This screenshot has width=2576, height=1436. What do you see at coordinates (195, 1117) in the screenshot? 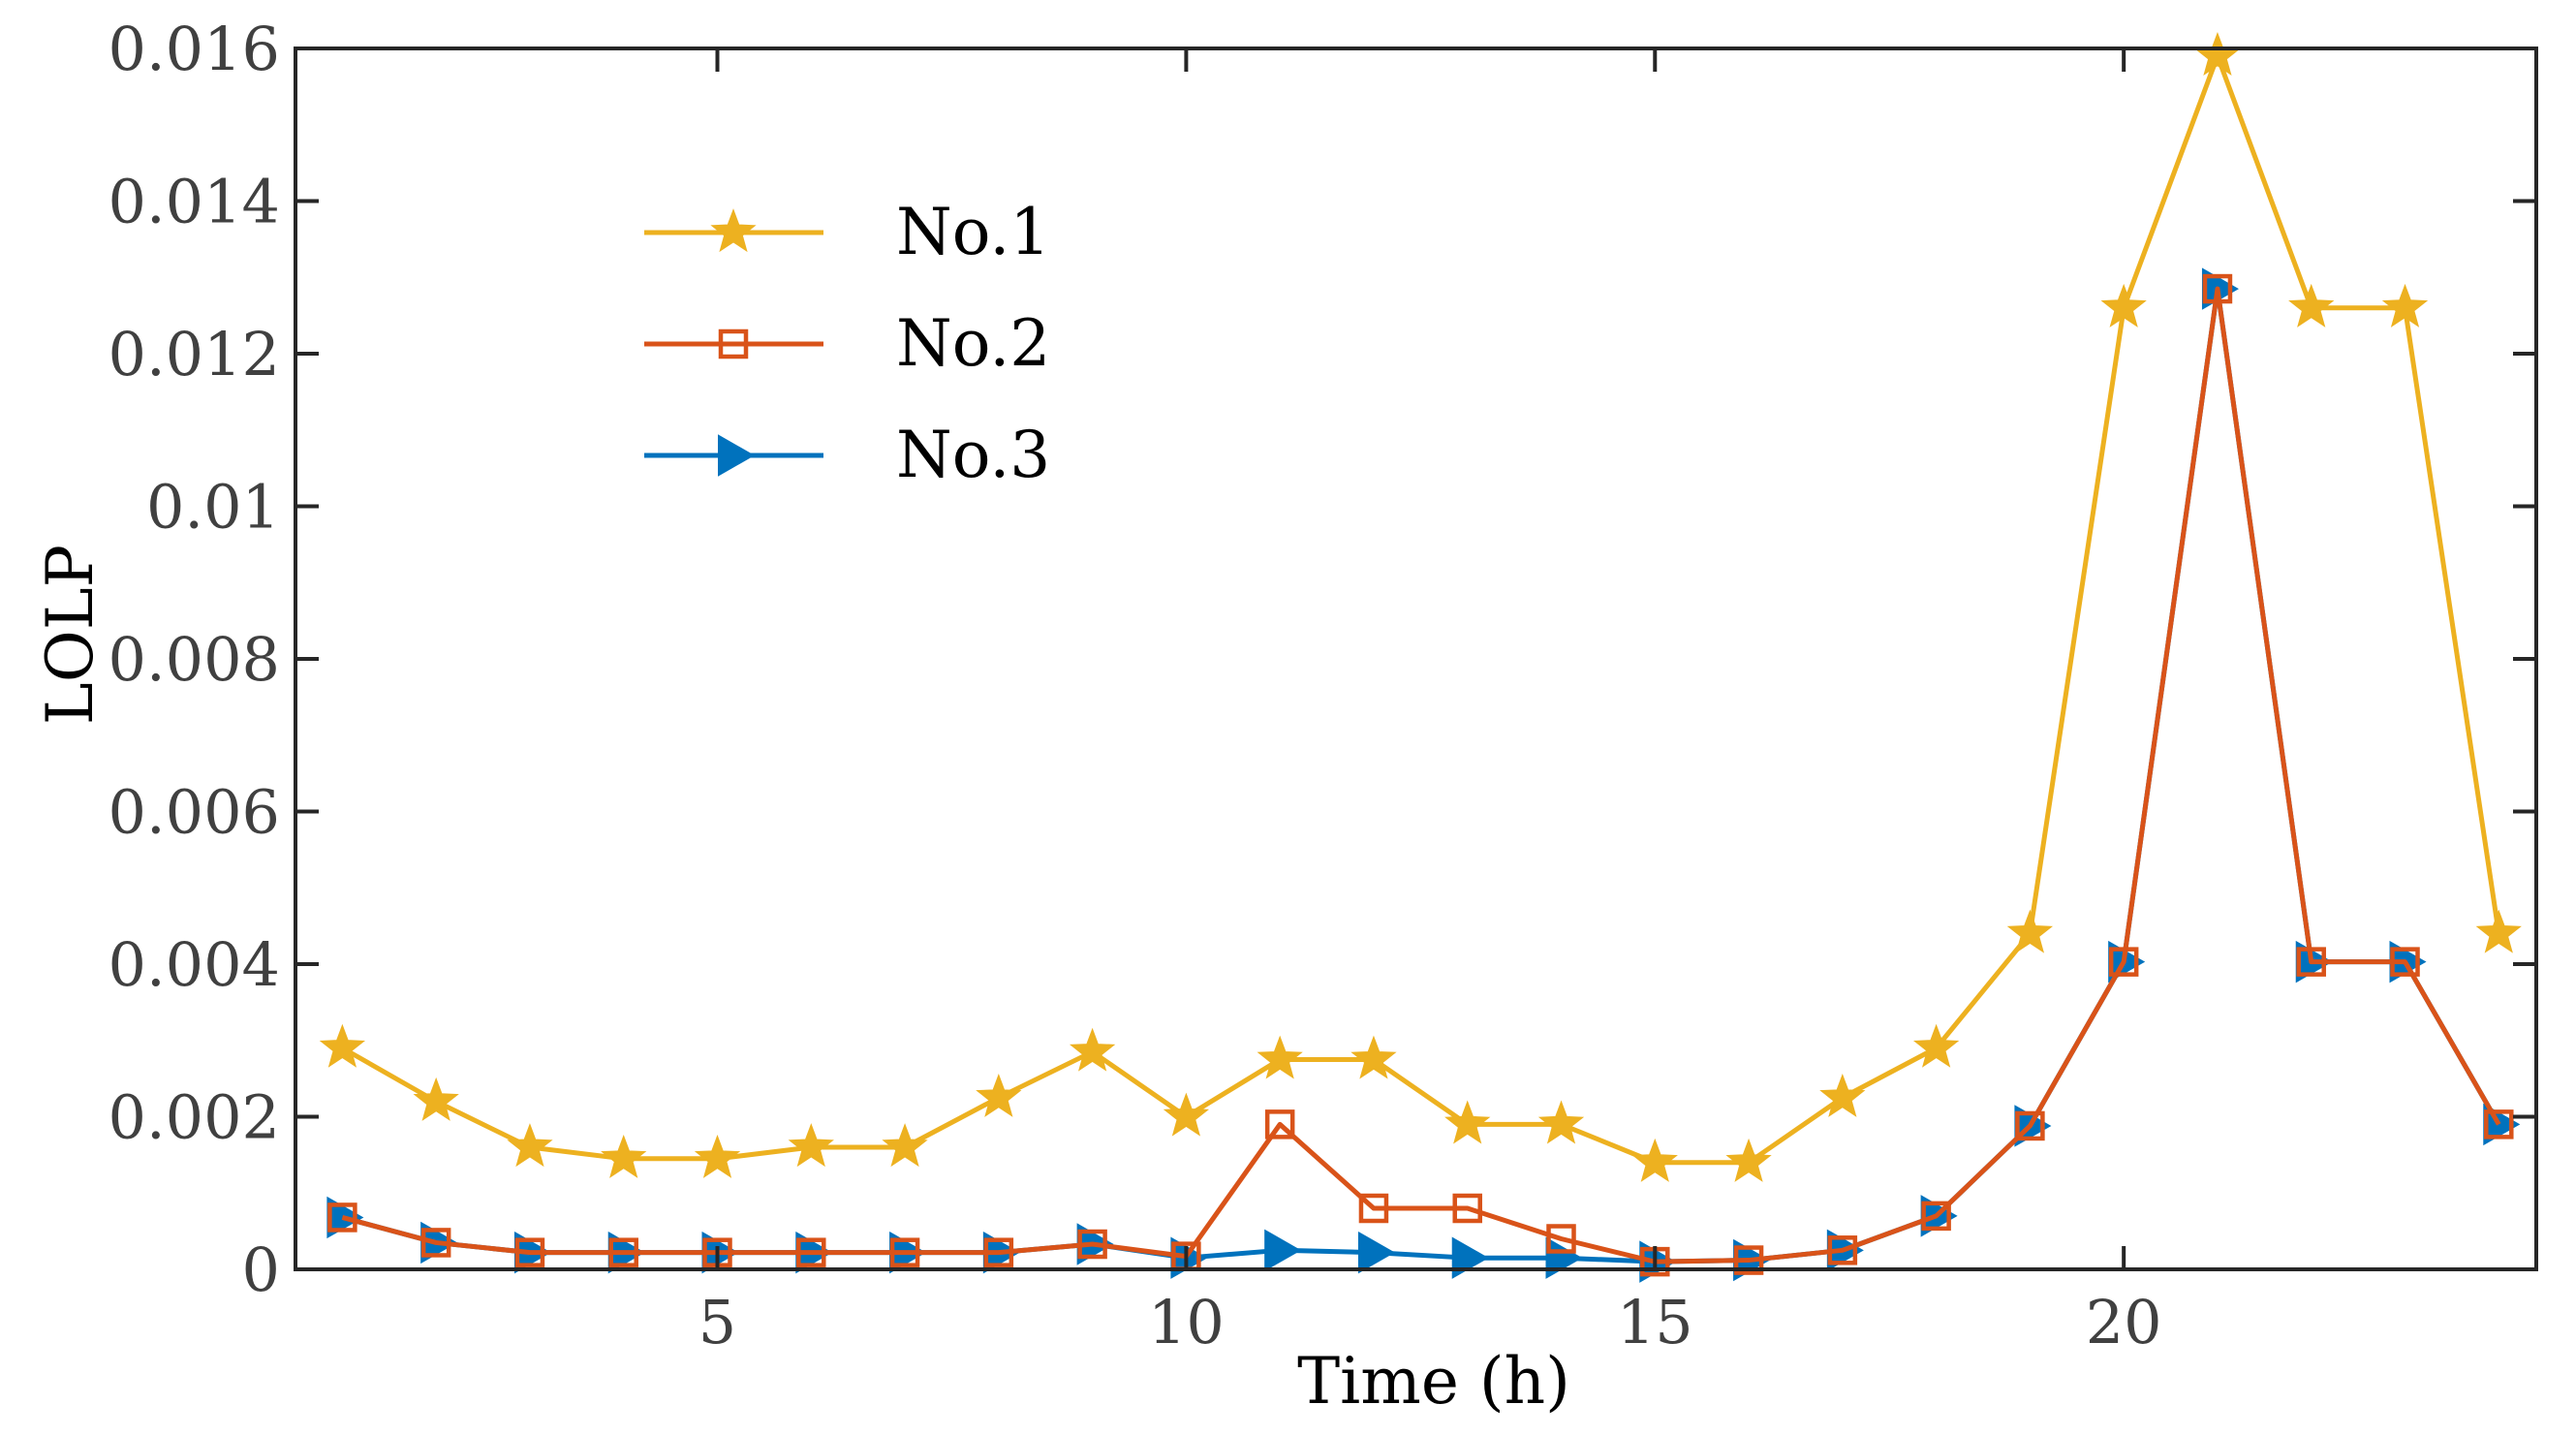
I see `y-tick-label: 0.002` at bounding box center [195, 1117].